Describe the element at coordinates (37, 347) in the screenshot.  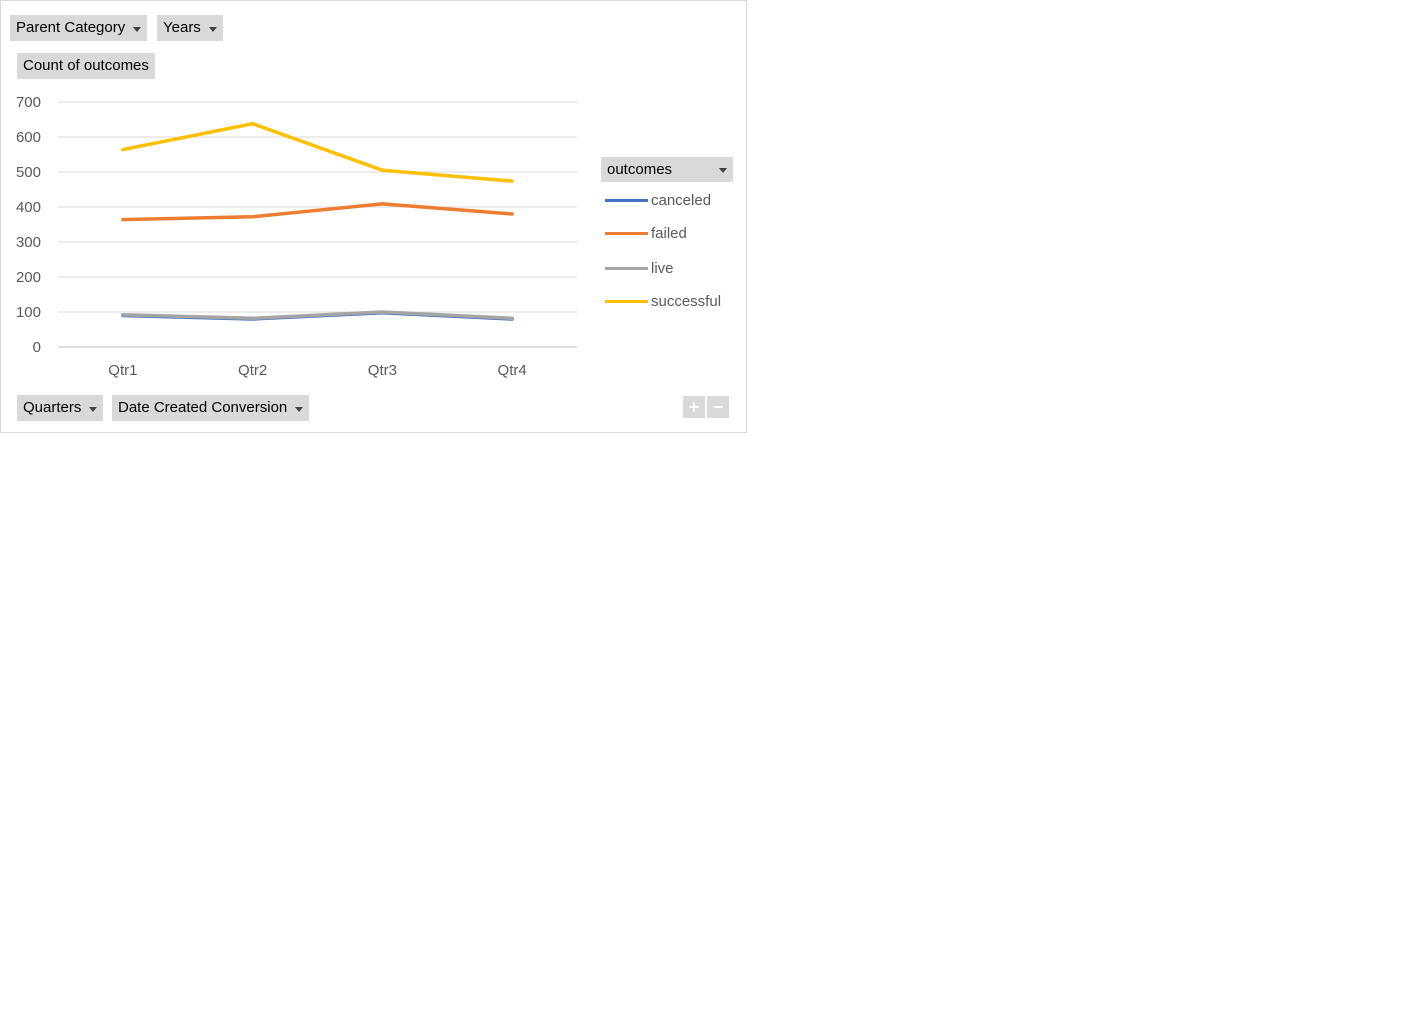
I see `y-tick-label: 0` at that location.